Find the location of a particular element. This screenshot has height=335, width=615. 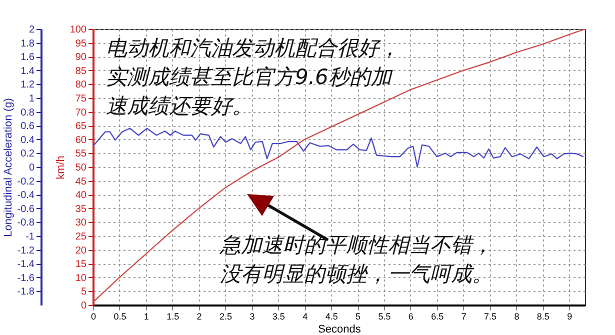

x-tick-label: 2.5 is located at coordinates (226, 317).